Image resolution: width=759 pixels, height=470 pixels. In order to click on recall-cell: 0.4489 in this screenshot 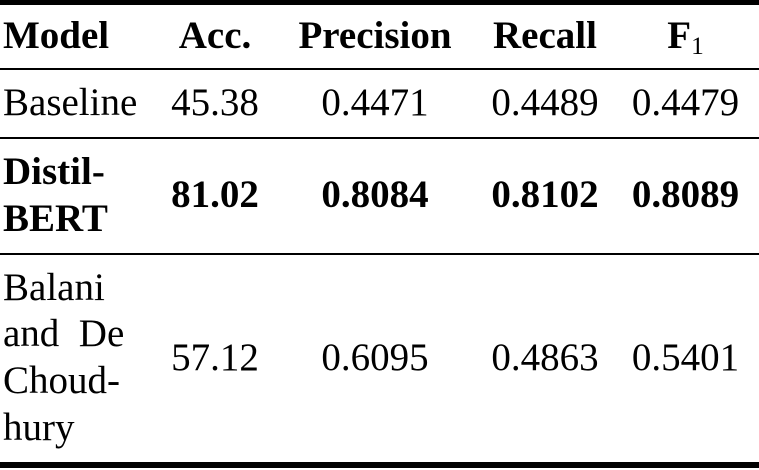, I will do `click(545, 103)`.